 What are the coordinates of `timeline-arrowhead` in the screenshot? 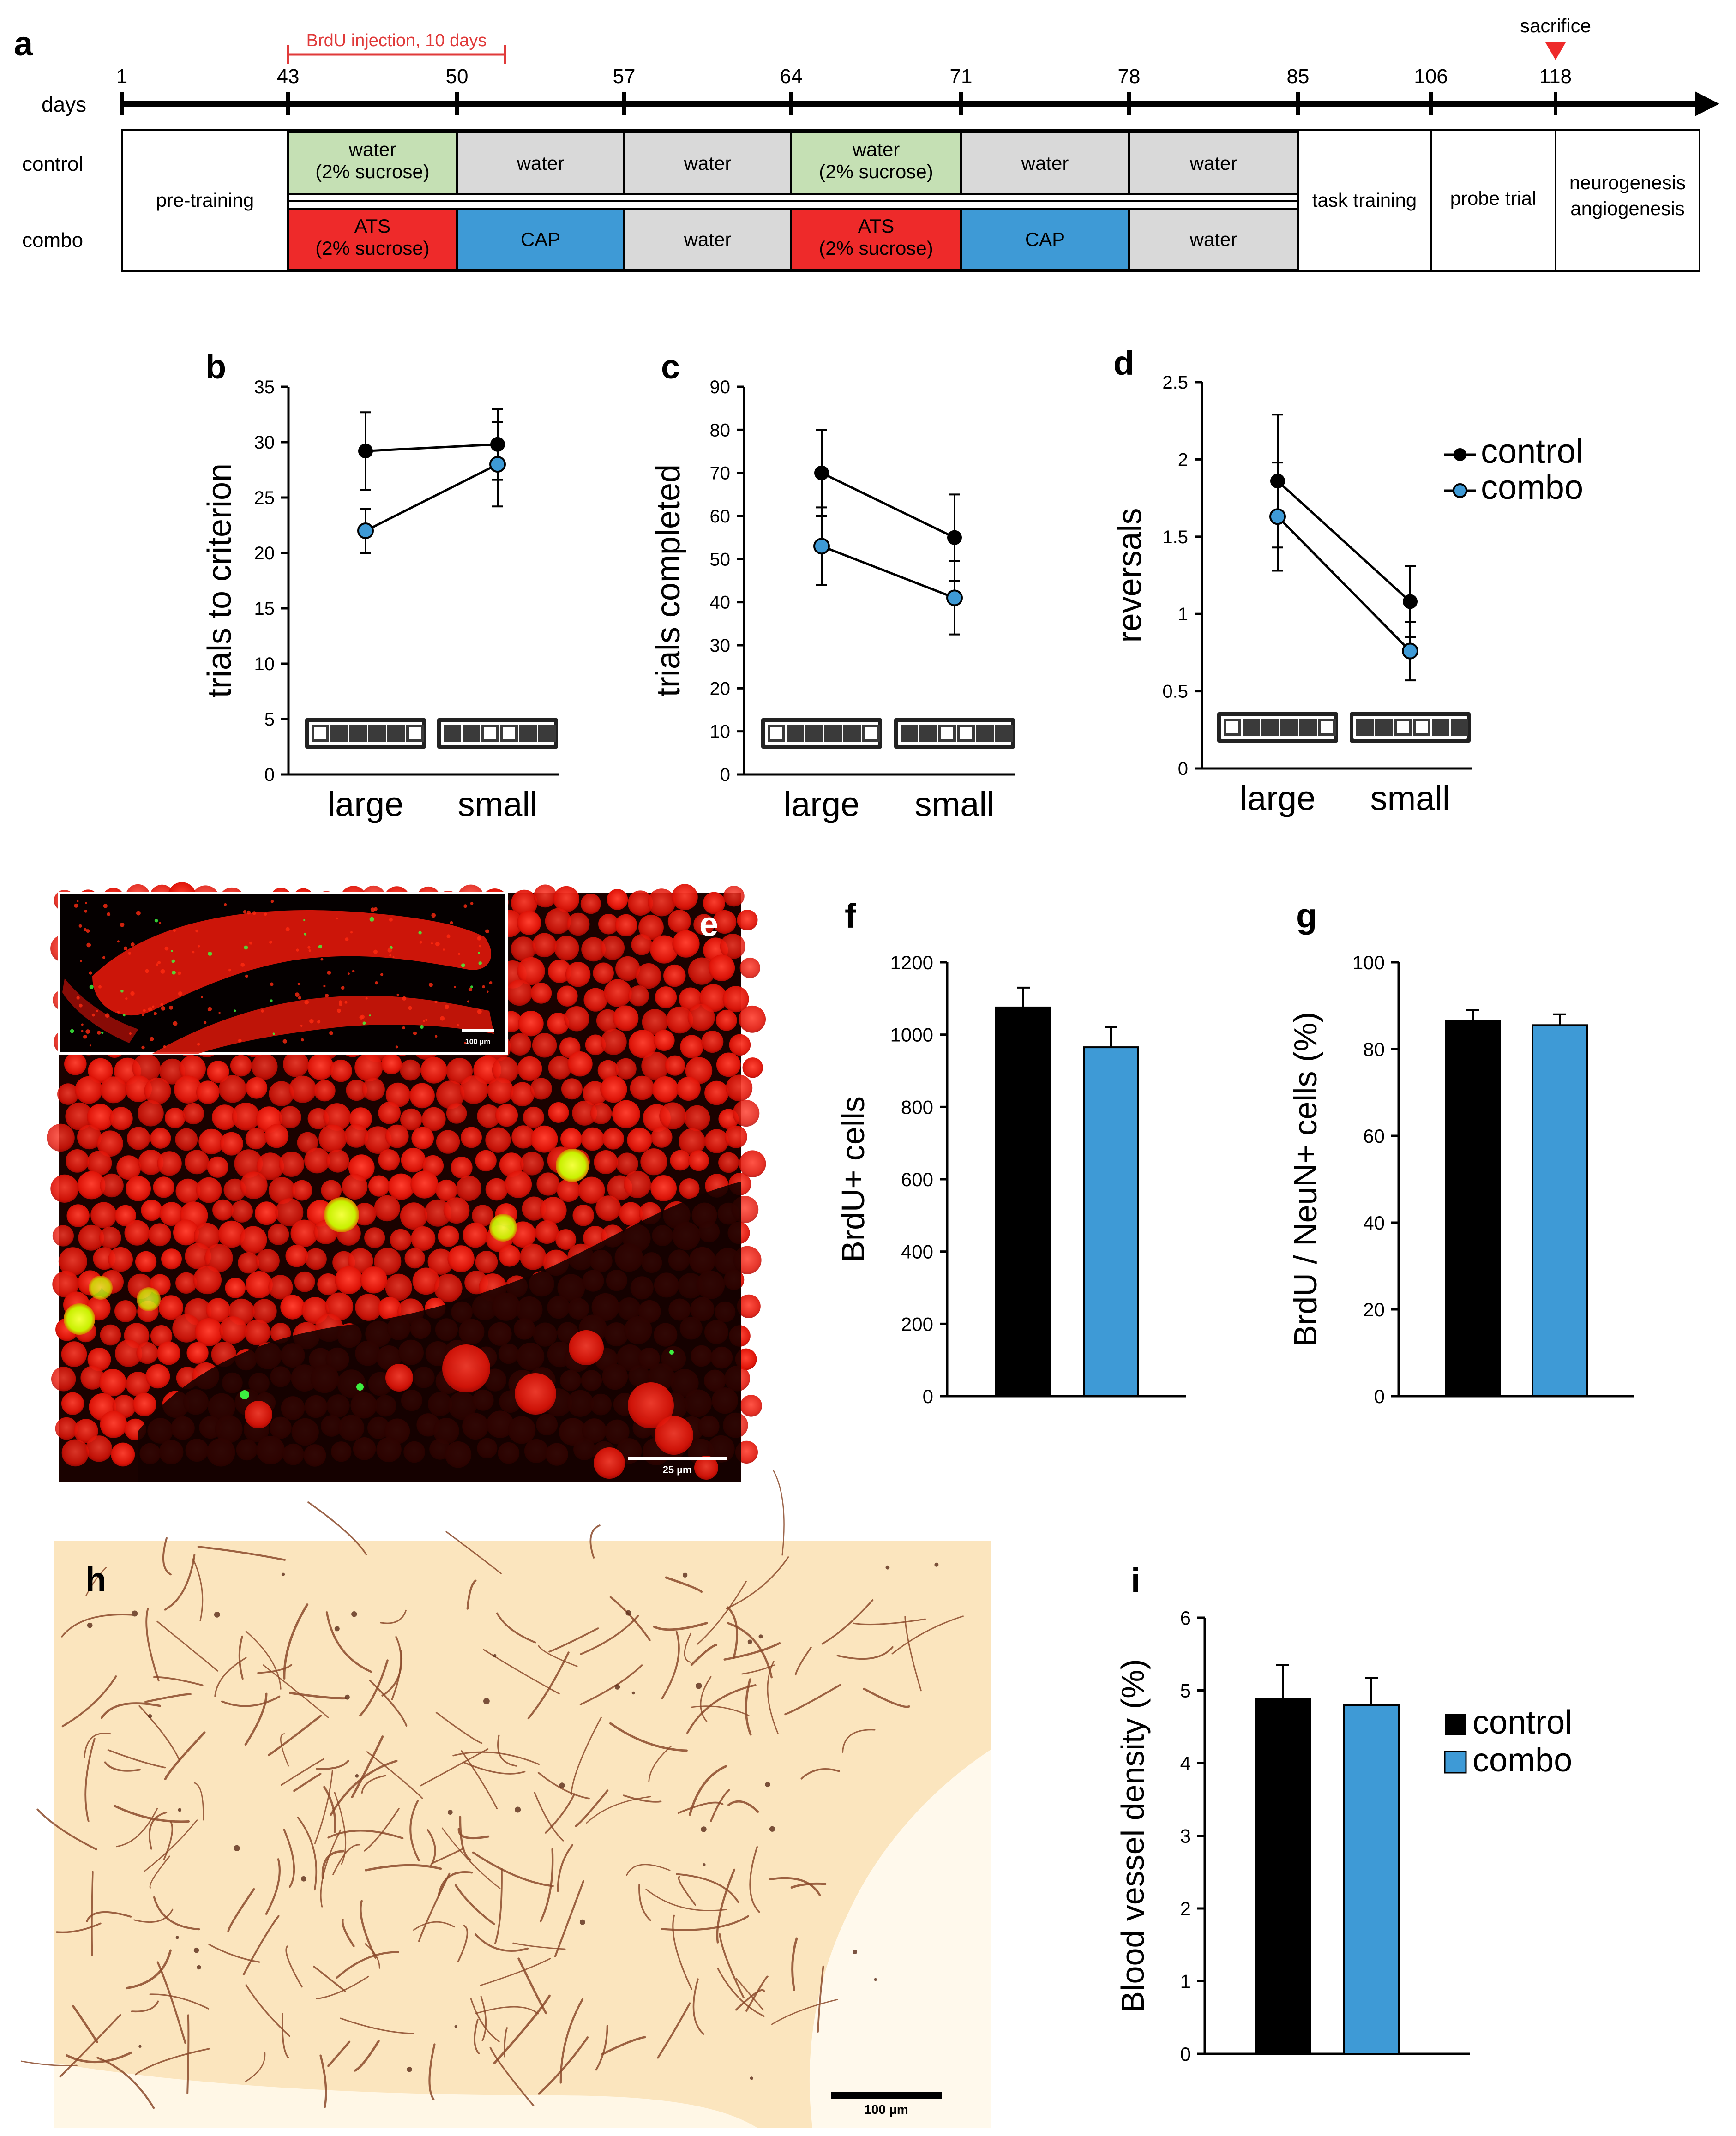 It's located at (1707, 103).